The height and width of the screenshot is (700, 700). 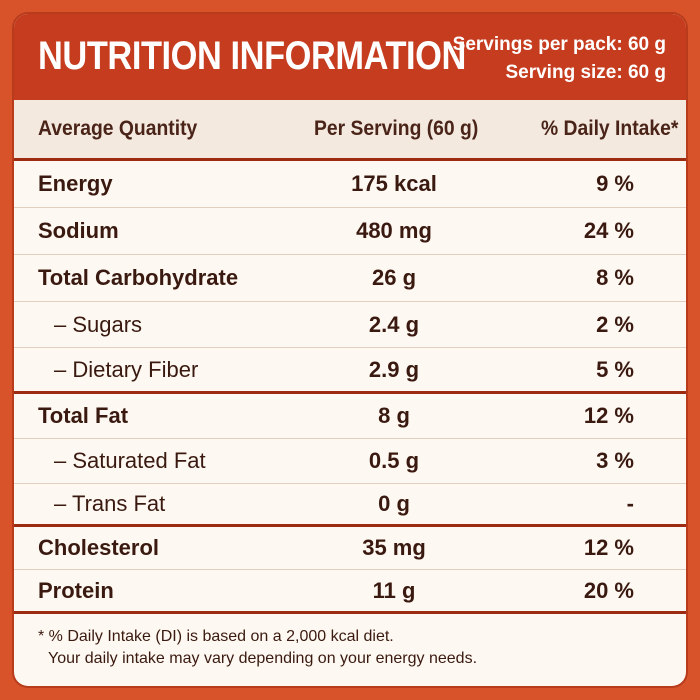 I want to click on row-value: 0.5 g, so click(x=394, y=460).